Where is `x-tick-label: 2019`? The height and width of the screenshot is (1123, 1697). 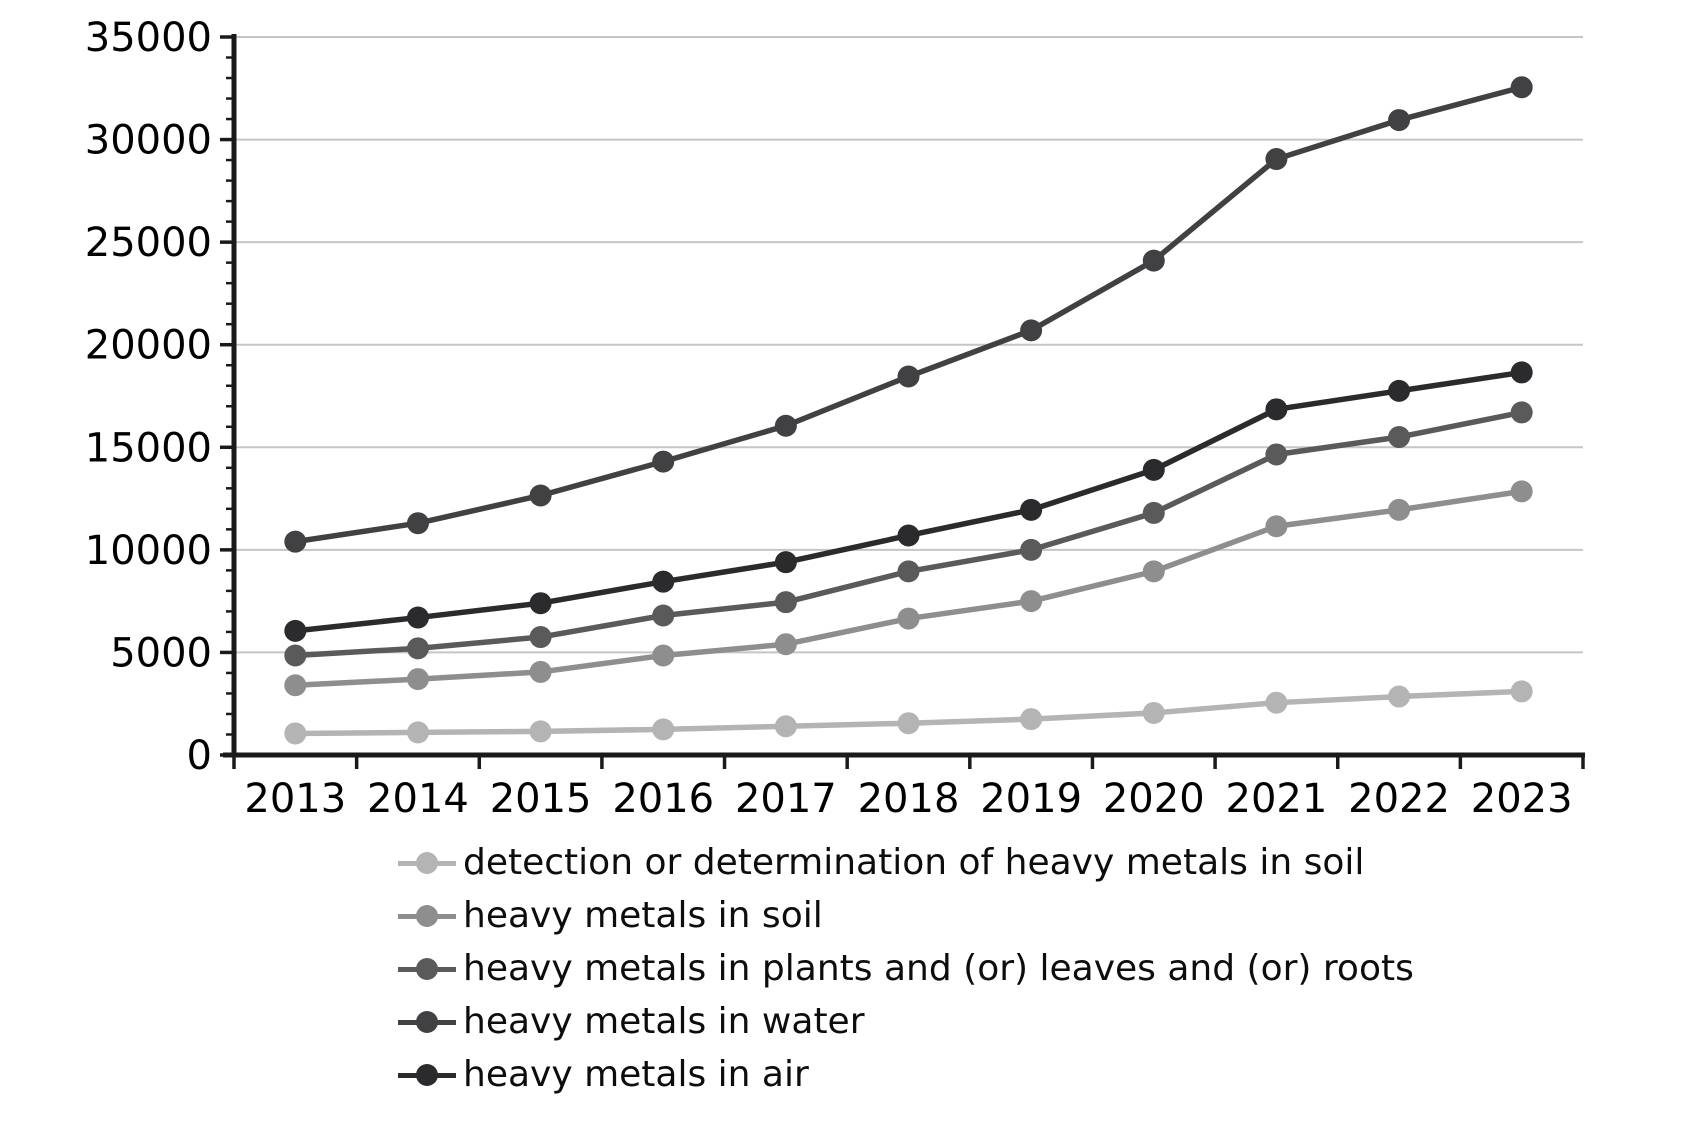
x-tick-label: 2019 is located at coordinates (1031, 799).